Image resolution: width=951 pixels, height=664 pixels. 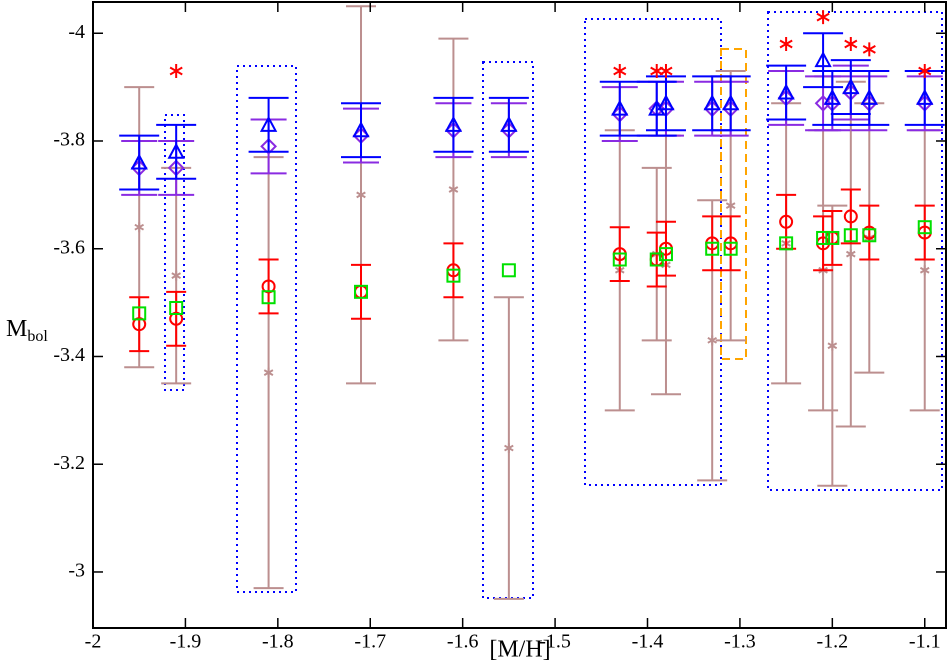 What do you see at coordinates (555, 642) in the screenshot?
I see `x-tick-label: -1.5` at bounding box center [555, 642].